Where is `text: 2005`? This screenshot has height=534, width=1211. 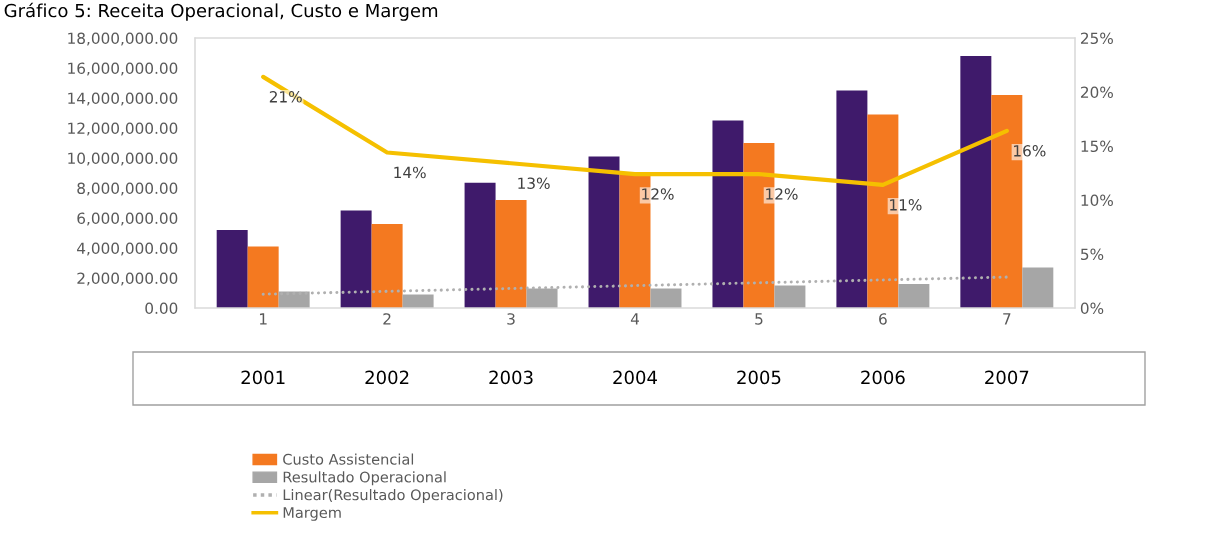
text: 2005 is located at coordinates (759, 377).